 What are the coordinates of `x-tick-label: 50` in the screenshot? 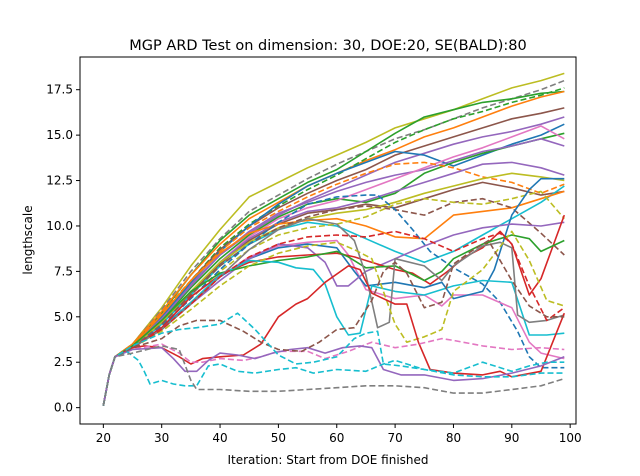 It's located at (278, 438).